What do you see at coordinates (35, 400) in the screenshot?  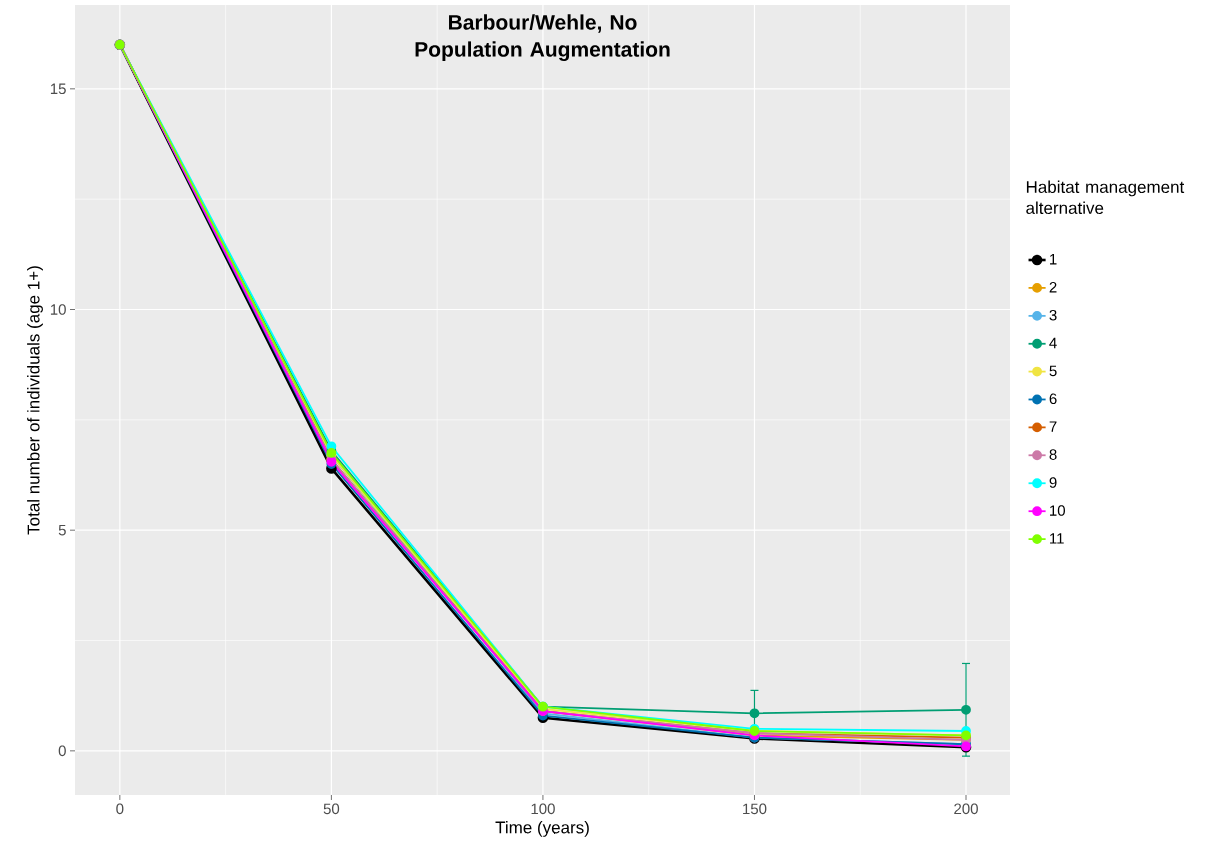 I see `y-axis-title: Total number of individuals (age 1+)` at bounding box center [35, 400].